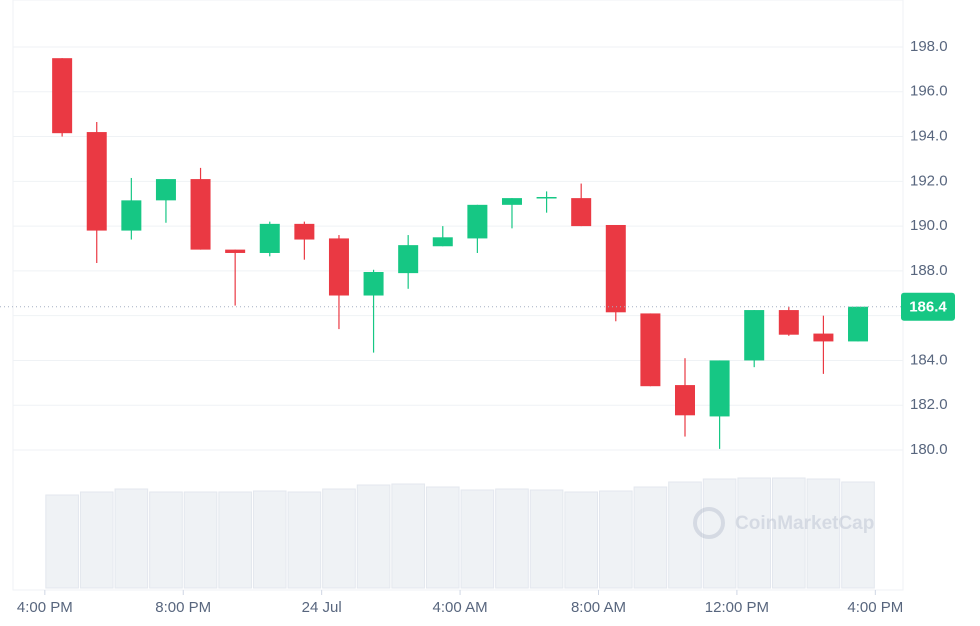  Describe the element at coordinates (929, 404) in the screenshot. I see `y-tick-label: 182.0` at that location.